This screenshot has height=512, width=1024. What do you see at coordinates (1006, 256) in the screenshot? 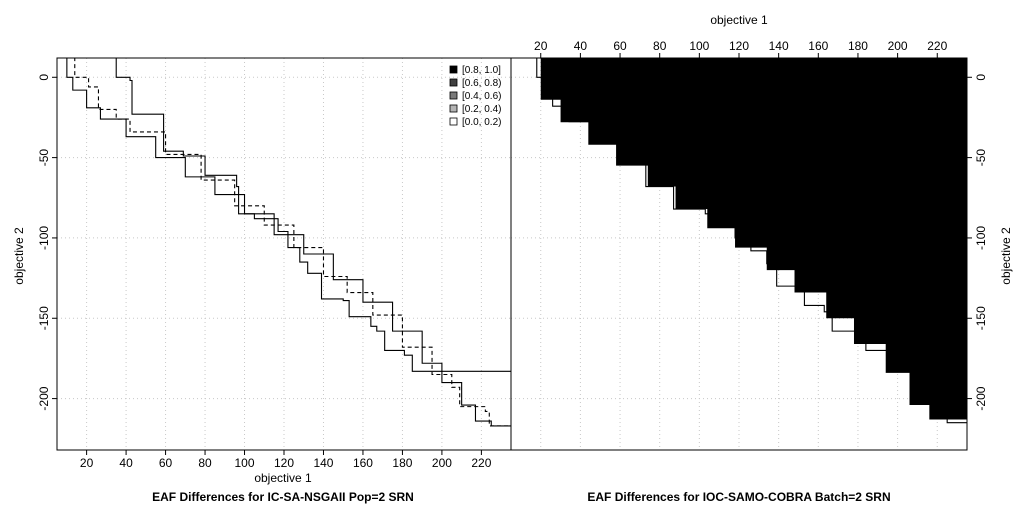
I see `y-axis-label-right: objective 2` at bounding box center [1006, 256].